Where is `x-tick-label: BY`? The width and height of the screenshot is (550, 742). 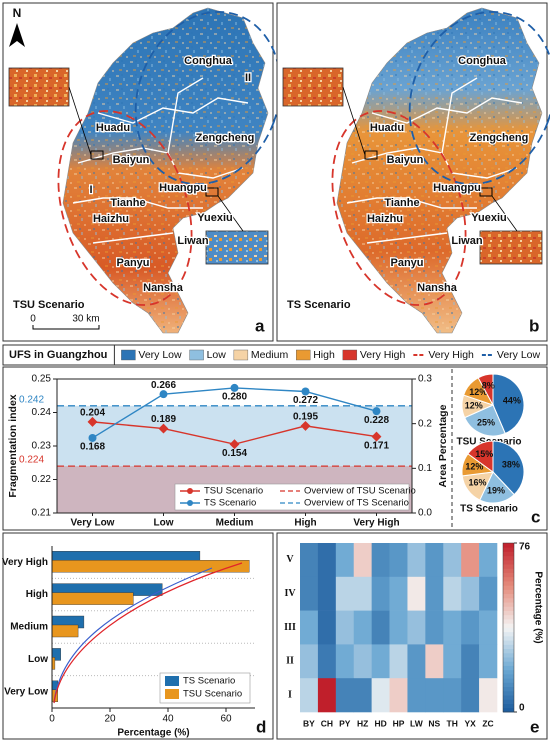
x-tick-label: BY is located at coordinates (309, 723).